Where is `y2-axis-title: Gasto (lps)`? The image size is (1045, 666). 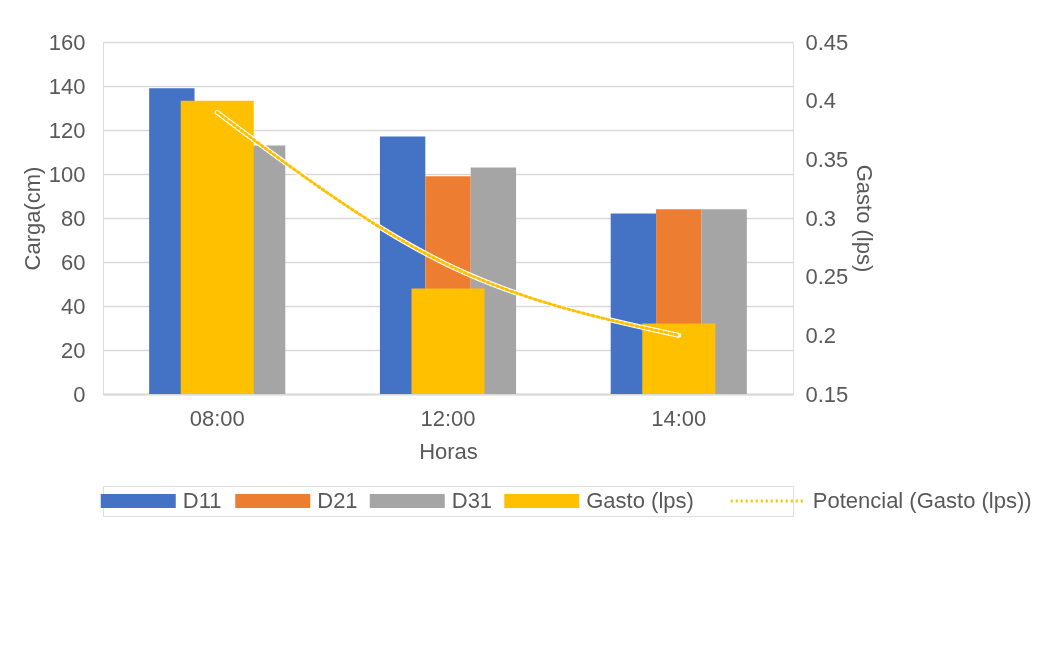
y2-axis-title: Gasto (lps) is located at coordinates (865, 218).